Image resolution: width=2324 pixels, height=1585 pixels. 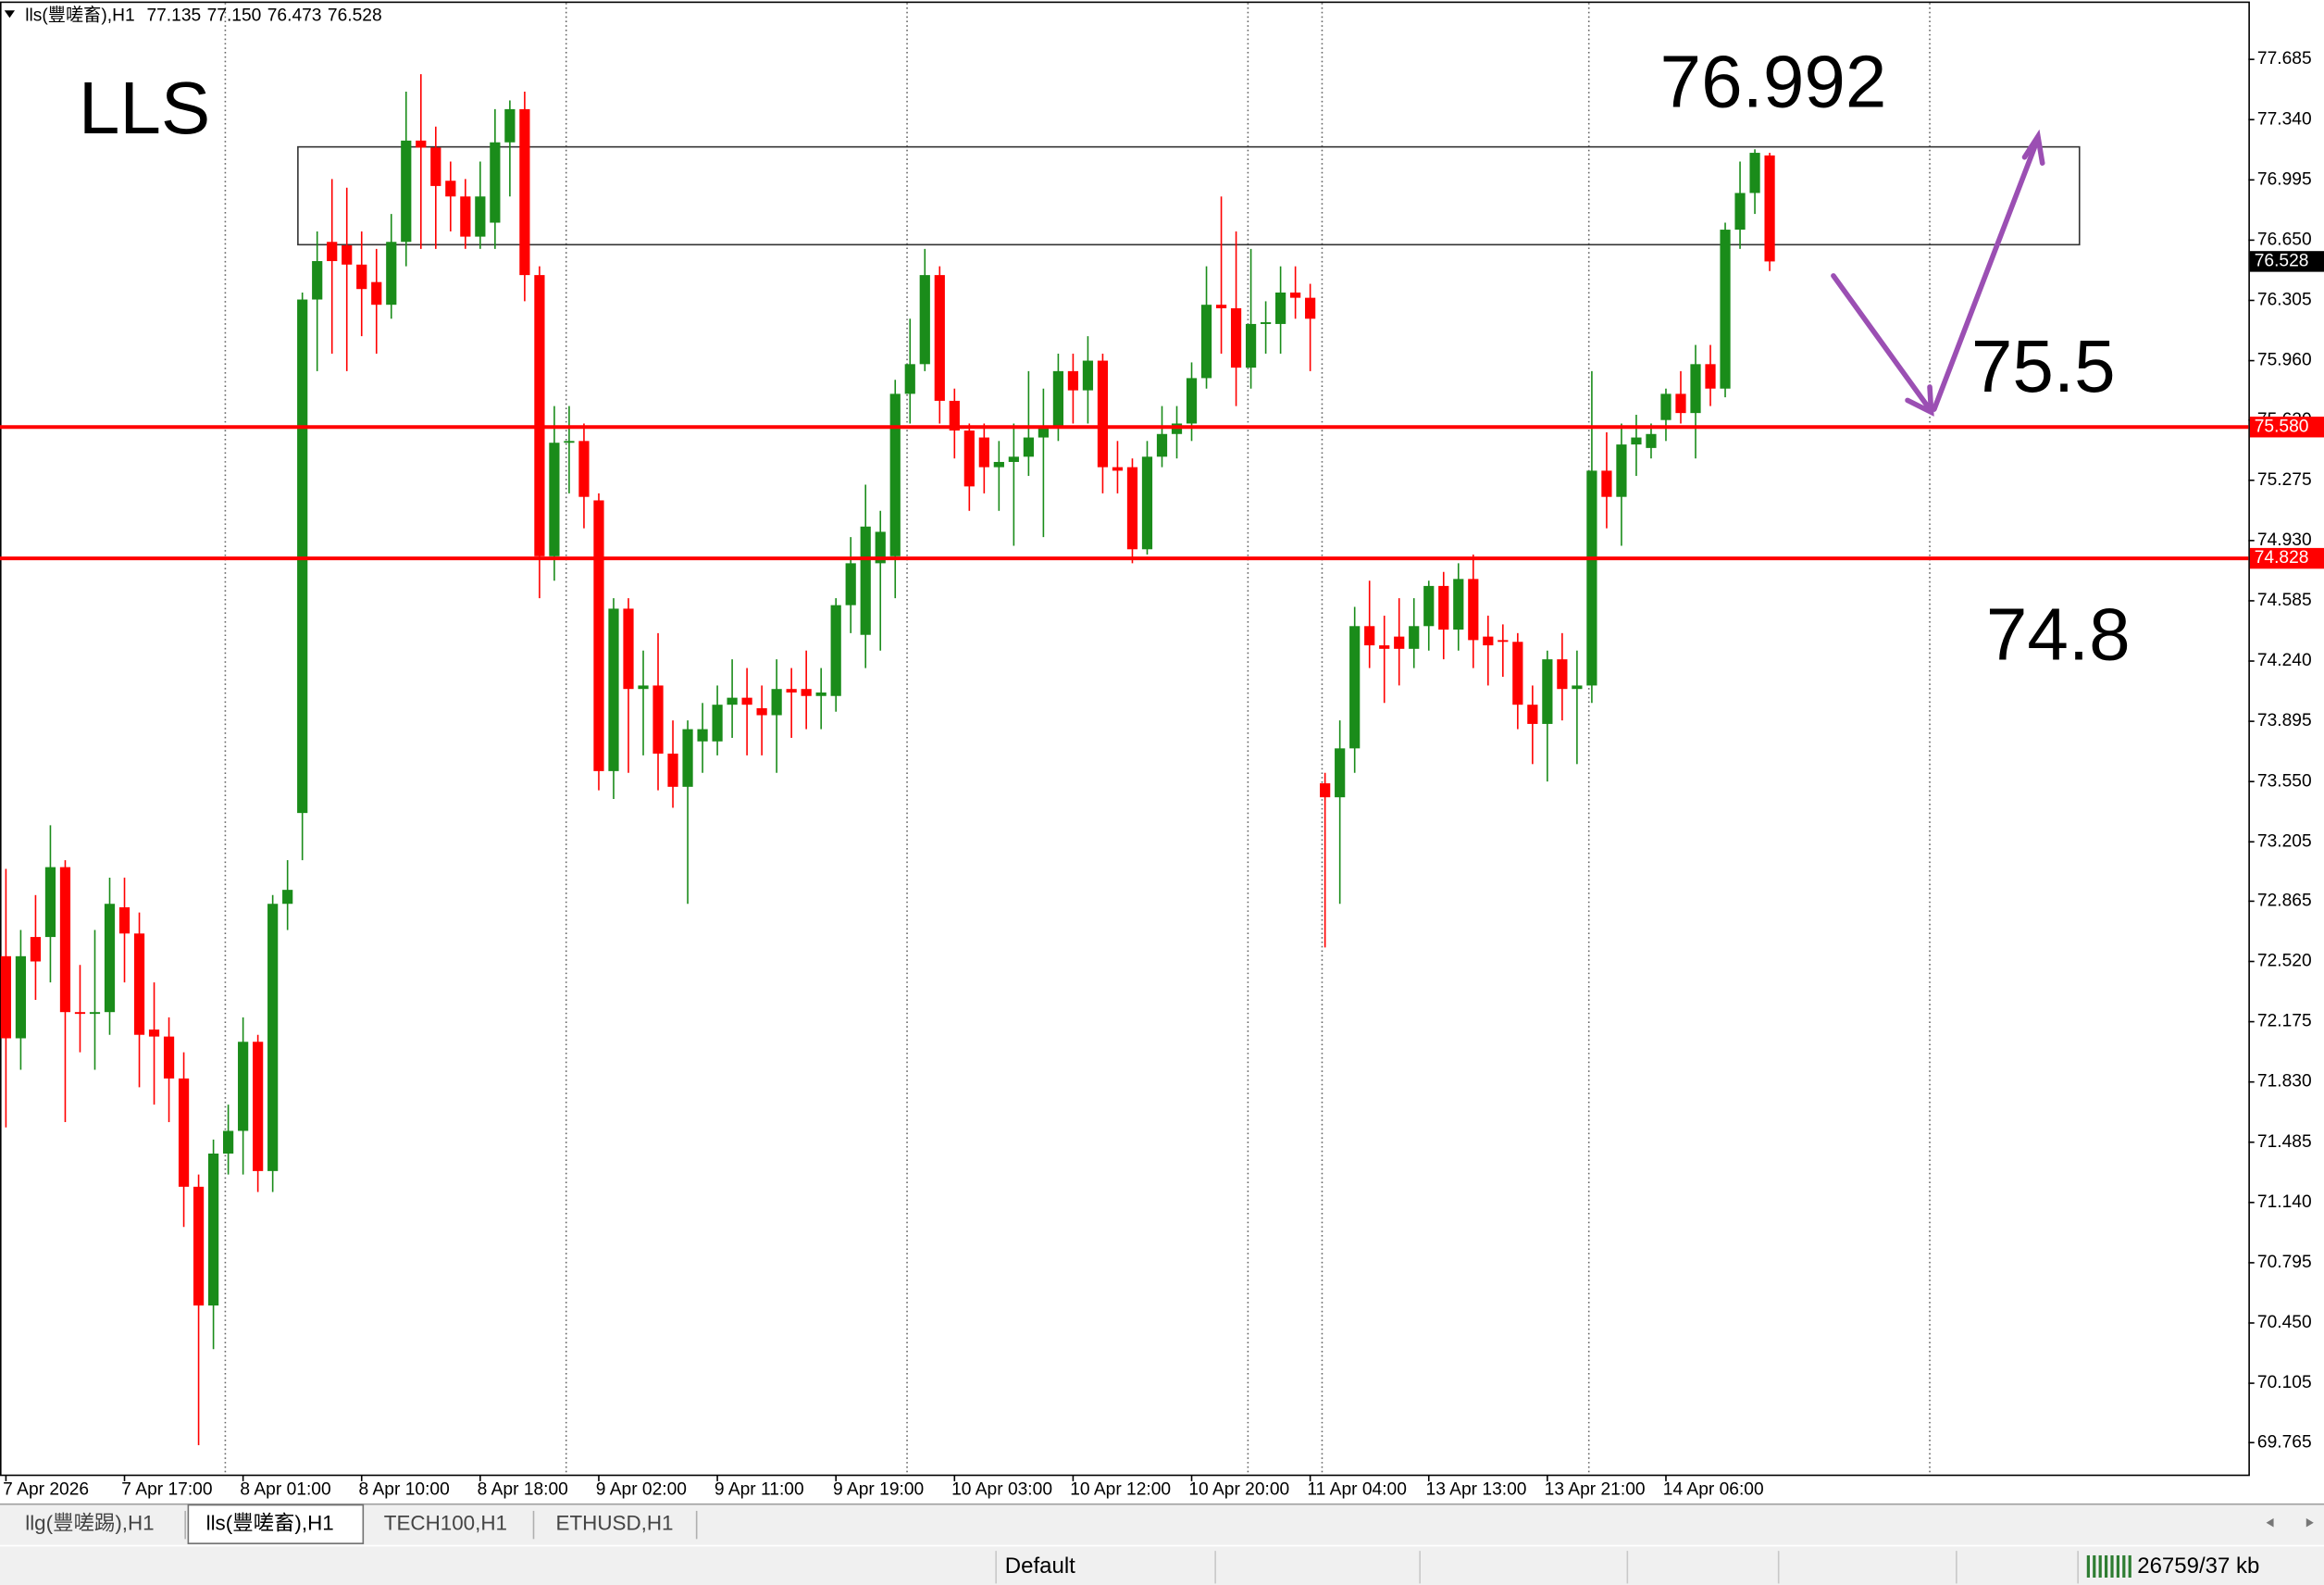 I want to click on price-label-bg, so click(x=2287, y=261).